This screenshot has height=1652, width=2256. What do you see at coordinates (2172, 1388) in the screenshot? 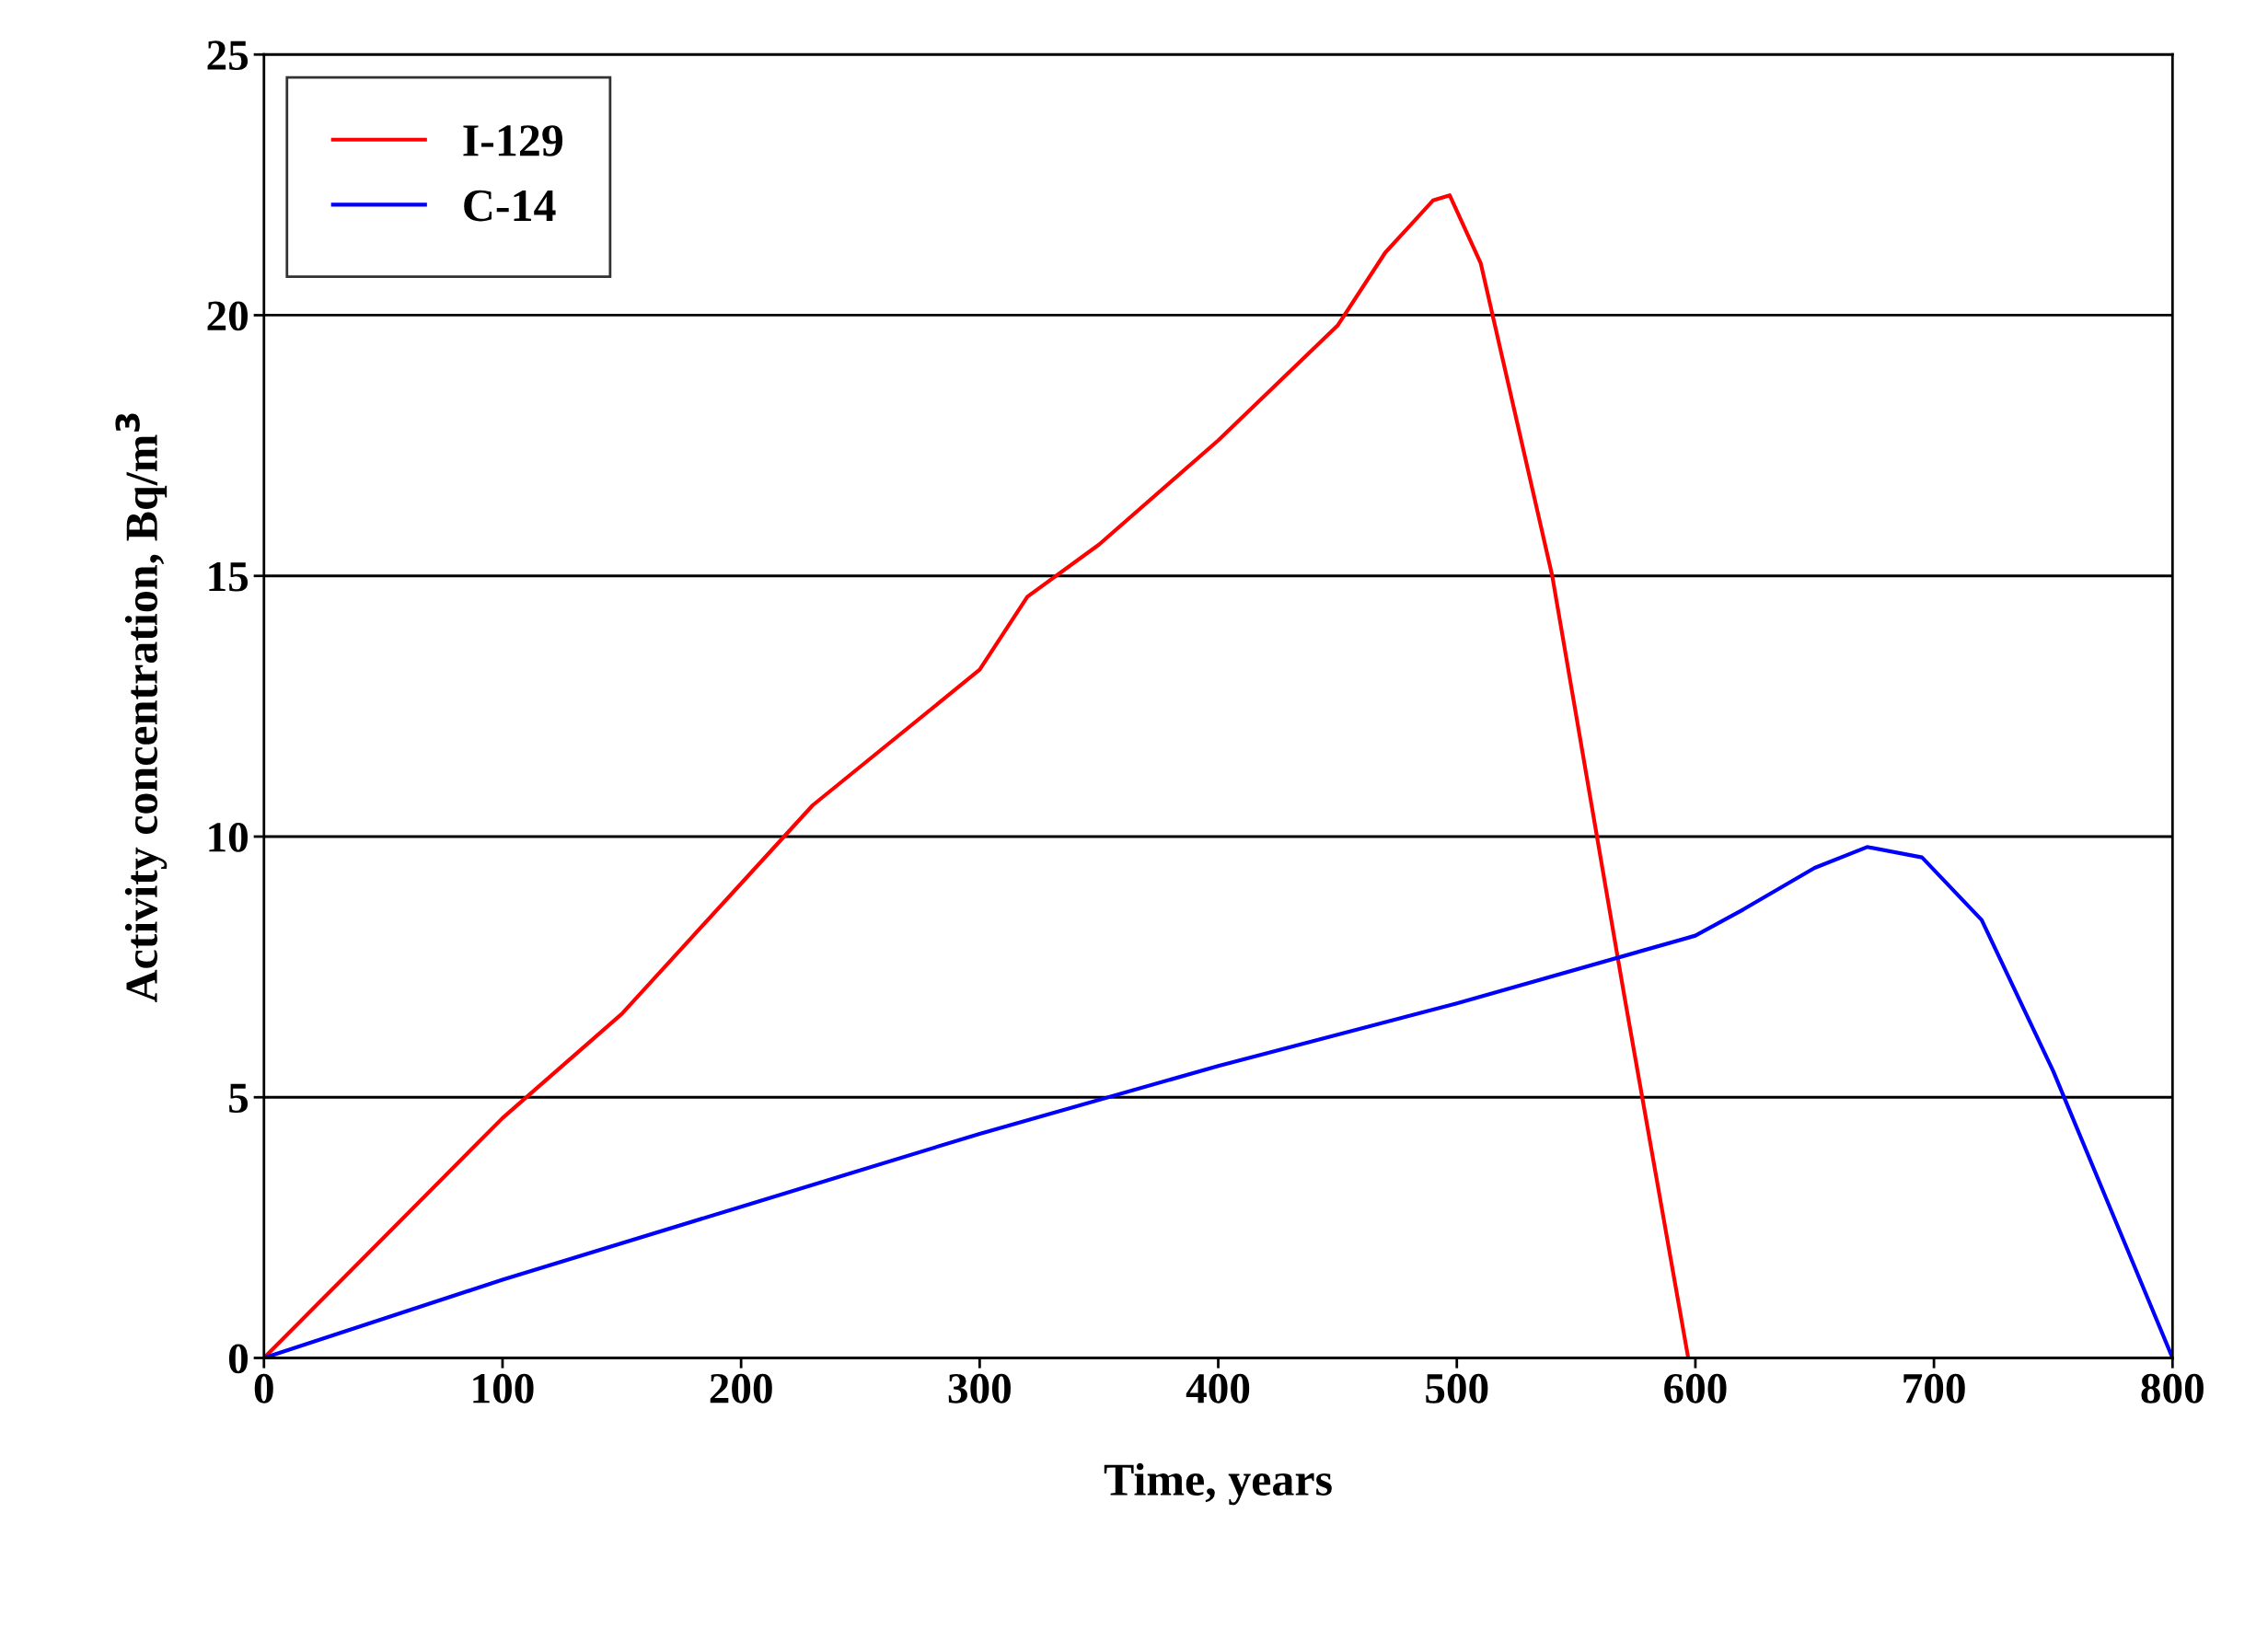
I see `x-tick-label: 800` at bounding box center [2172, 1388].